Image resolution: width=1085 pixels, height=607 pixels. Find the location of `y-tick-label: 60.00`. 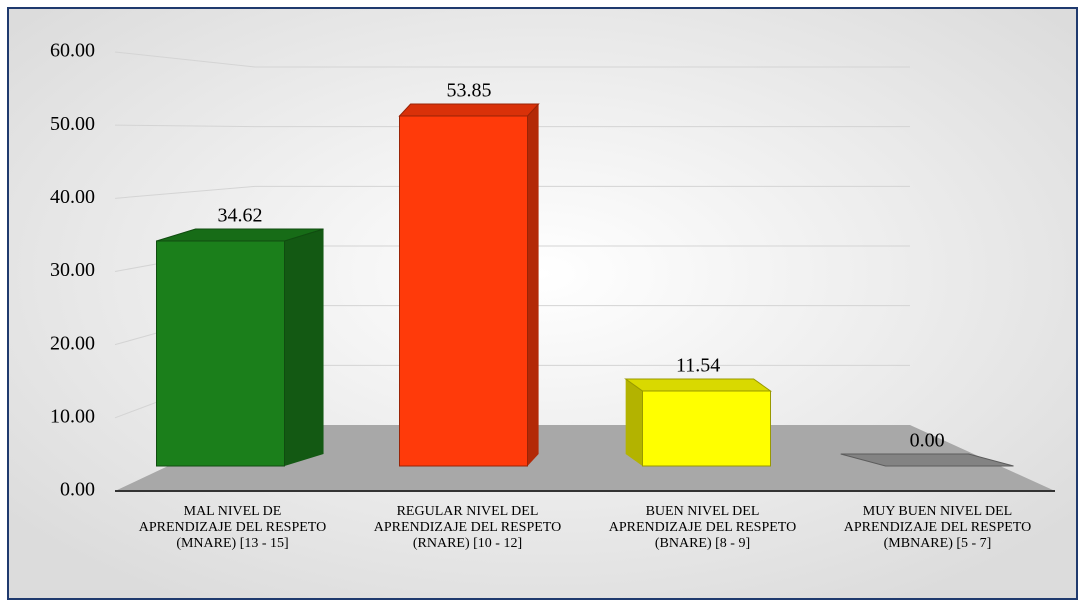

y-tick-label: 60.00 is located at coordinates (72, 51).